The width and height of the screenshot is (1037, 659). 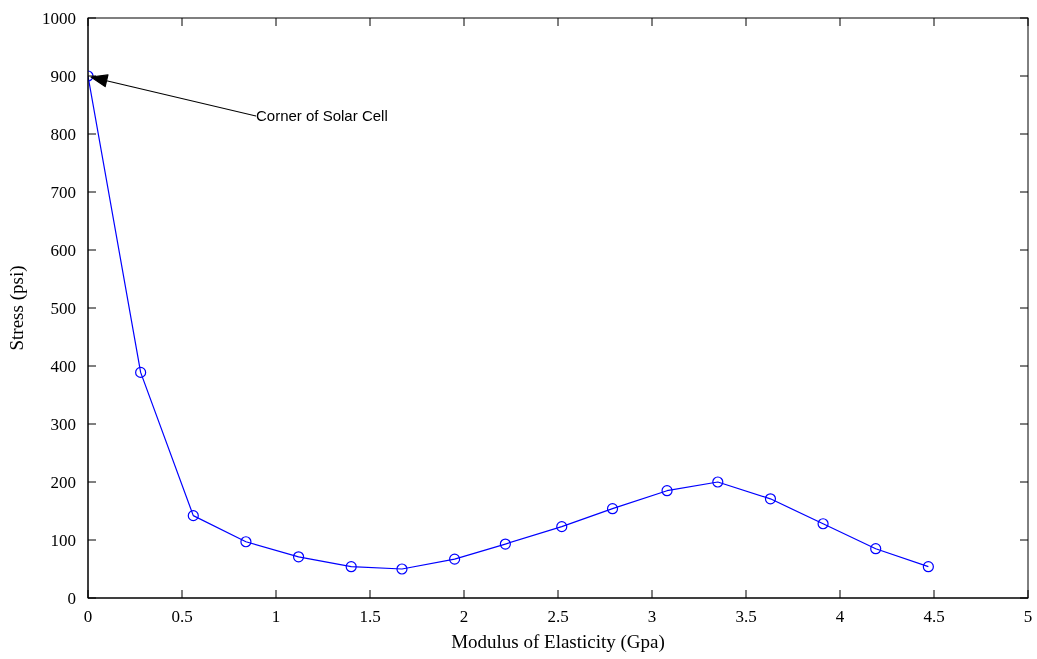 I want to click on y-tick-label: 0, so click(x=71, y=599).